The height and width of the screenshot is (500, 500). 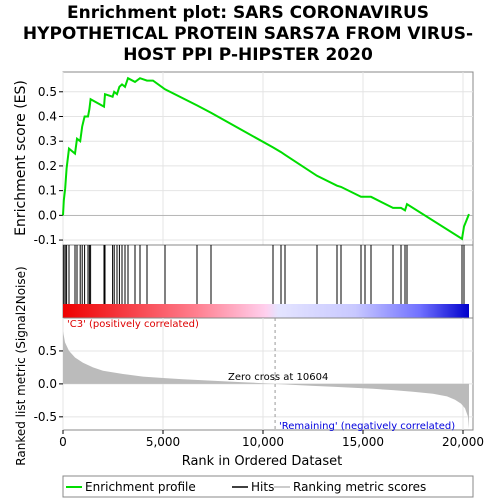 What do you see at coordinates (47, 116) in the screenshot?
I see `es-y-tick-label: 0.4` at bounding box center [47, 116].